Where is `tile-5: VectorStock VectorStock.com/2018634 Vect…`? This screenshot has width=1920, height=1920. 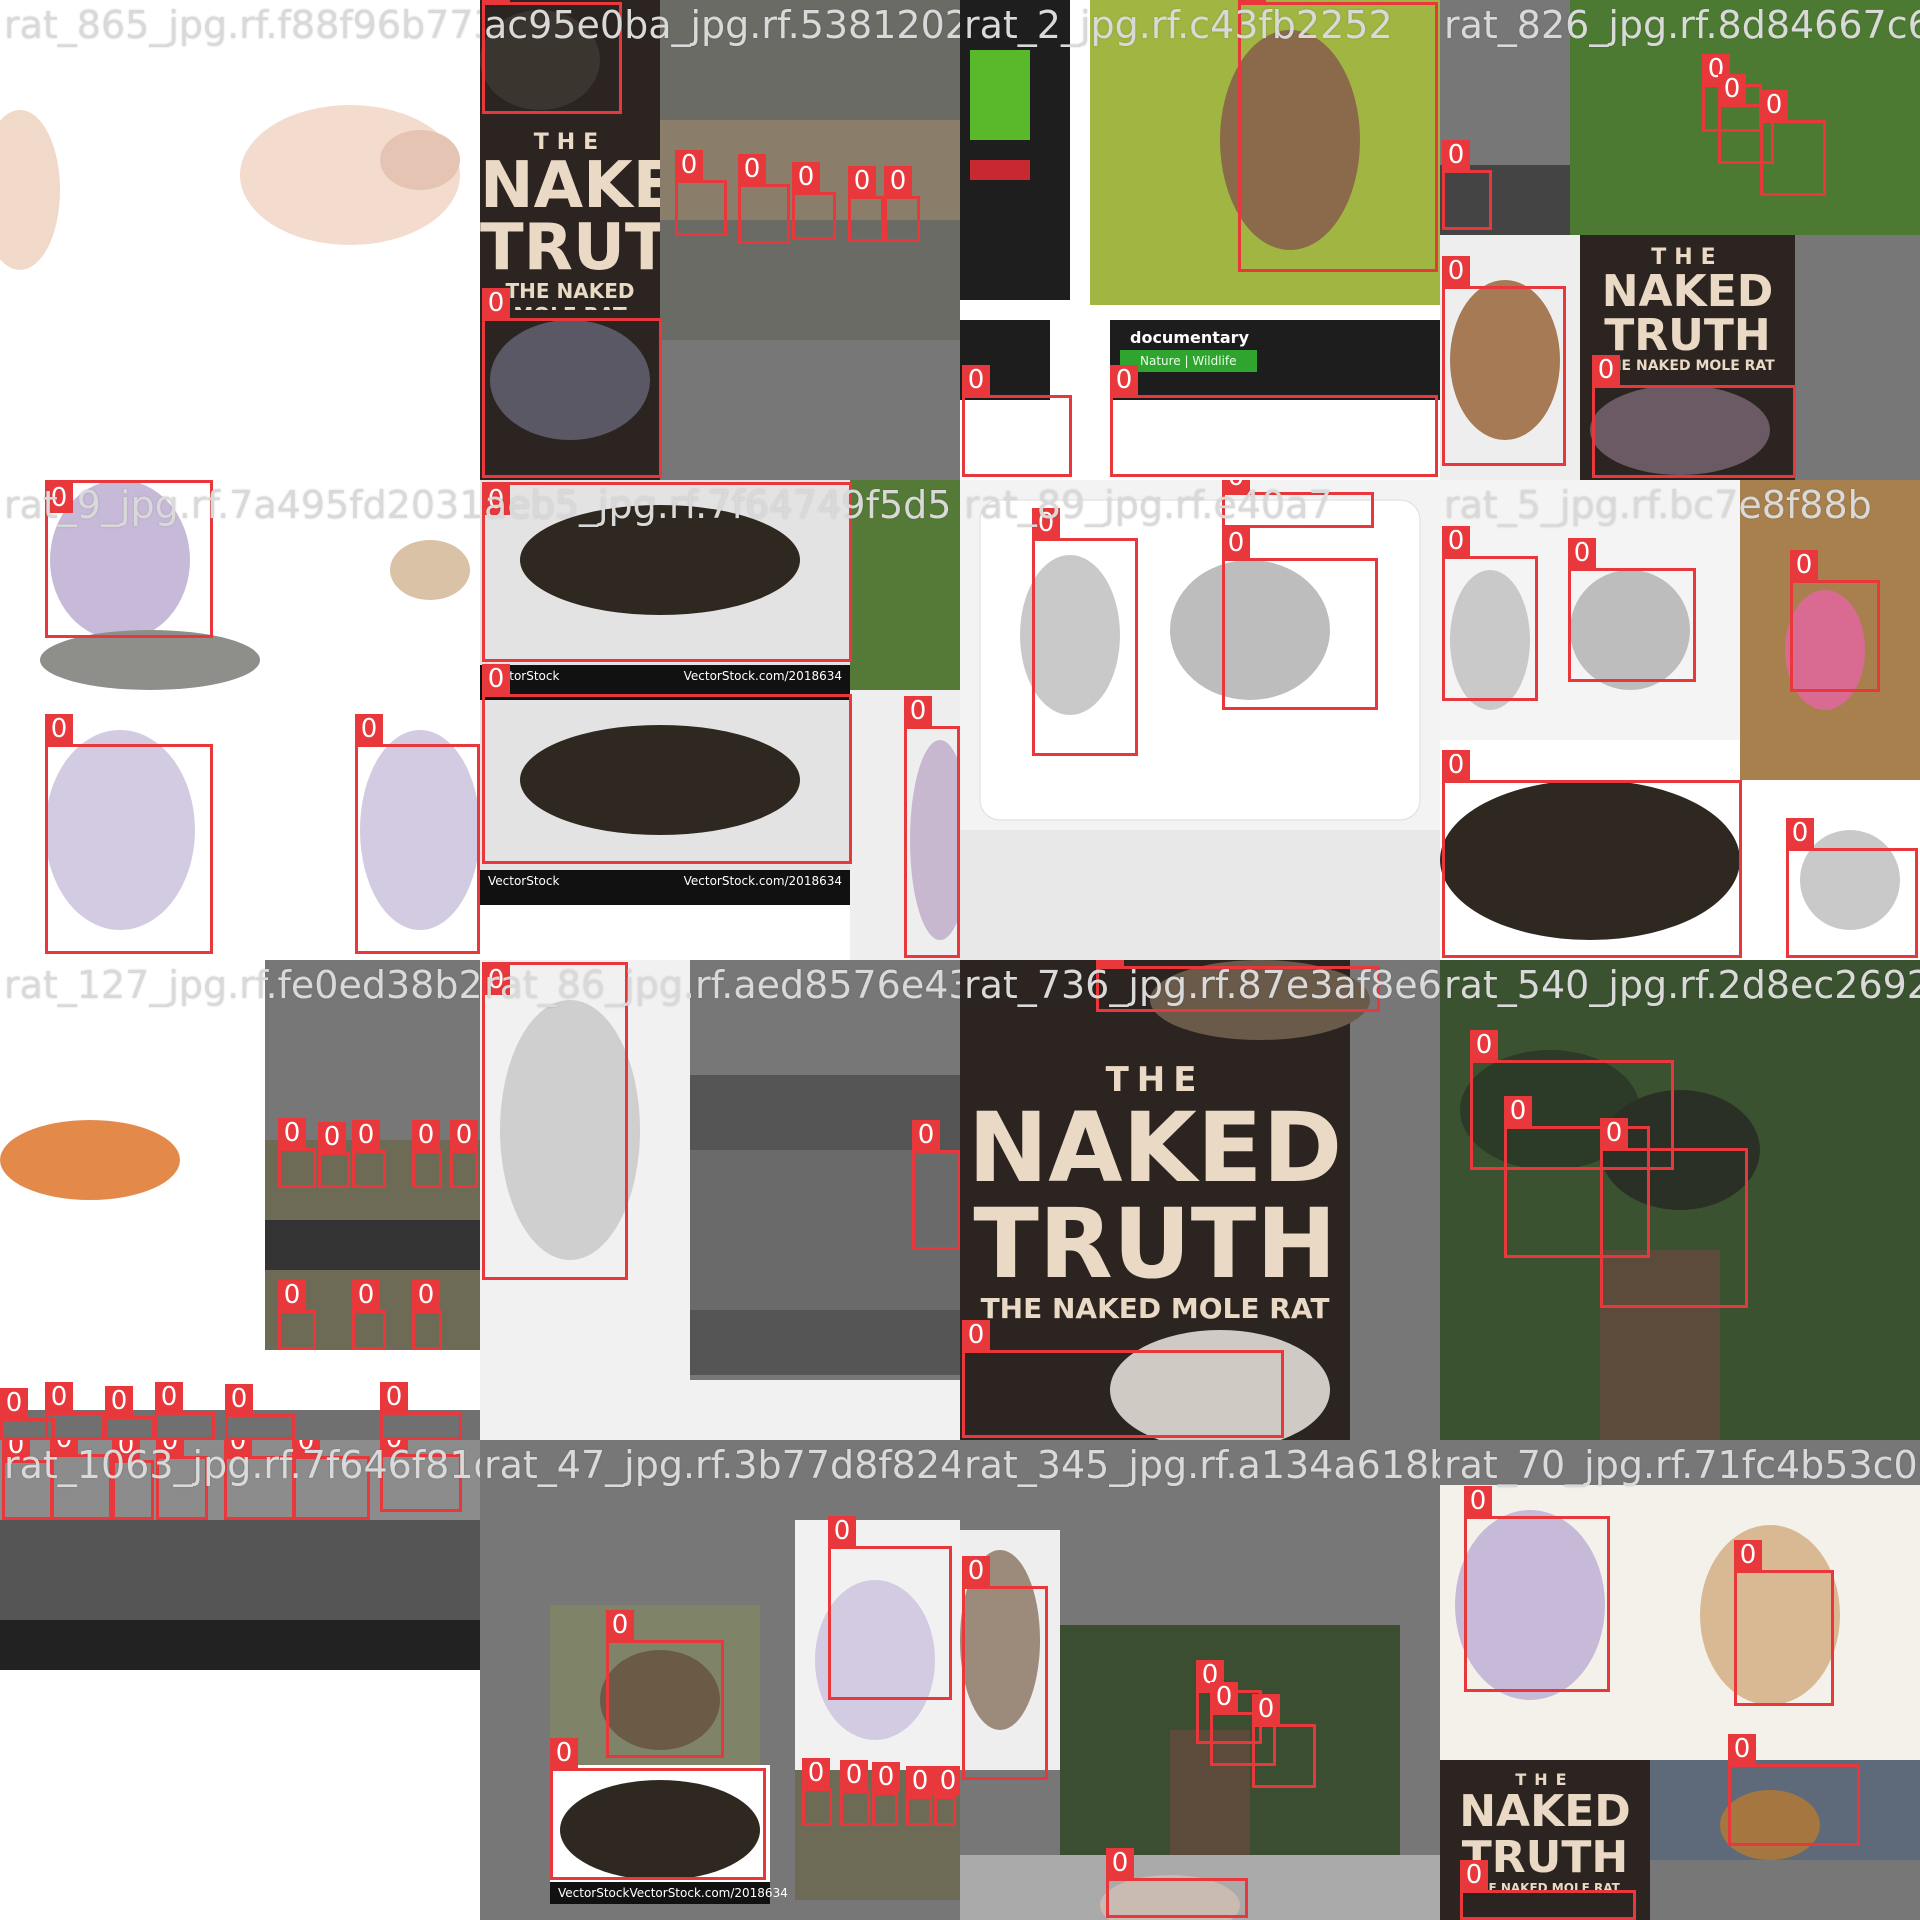
tile-5: VectorStock VectorStock.com/2018634 Vect… is located at coordinates (720, 720).